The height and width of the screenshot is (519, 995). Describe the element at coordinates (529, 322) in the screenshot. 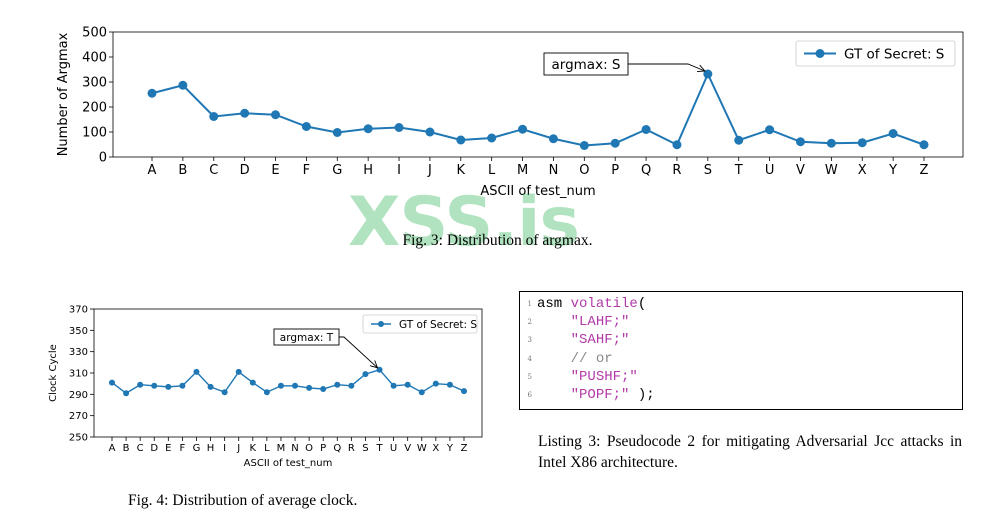

I see `line-number: 2` at that location.